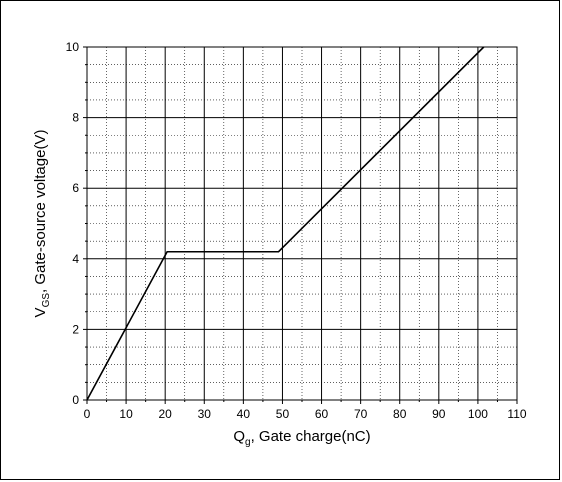 The height and width of the screenshot is (482, 562). What do you see at coordinates (205, 414) in the screenshot?
I see `x-tick-label: 30` at bounding box center [205, 414].